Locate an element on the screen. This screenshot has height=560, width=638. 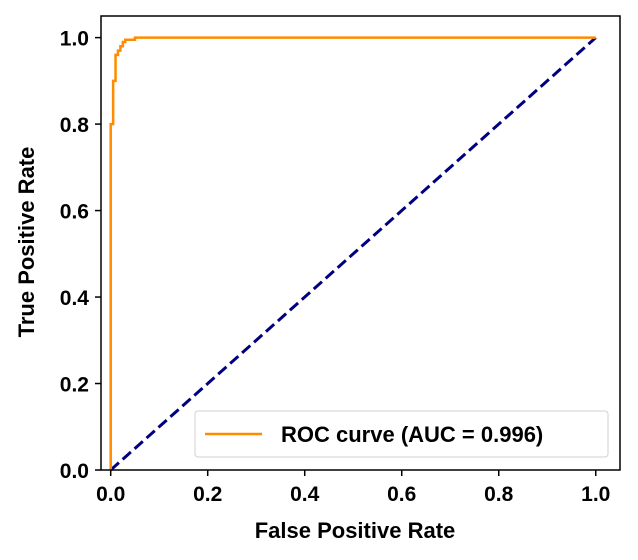
y-tick-label: 0.0 is located at coordinates (74, 471).